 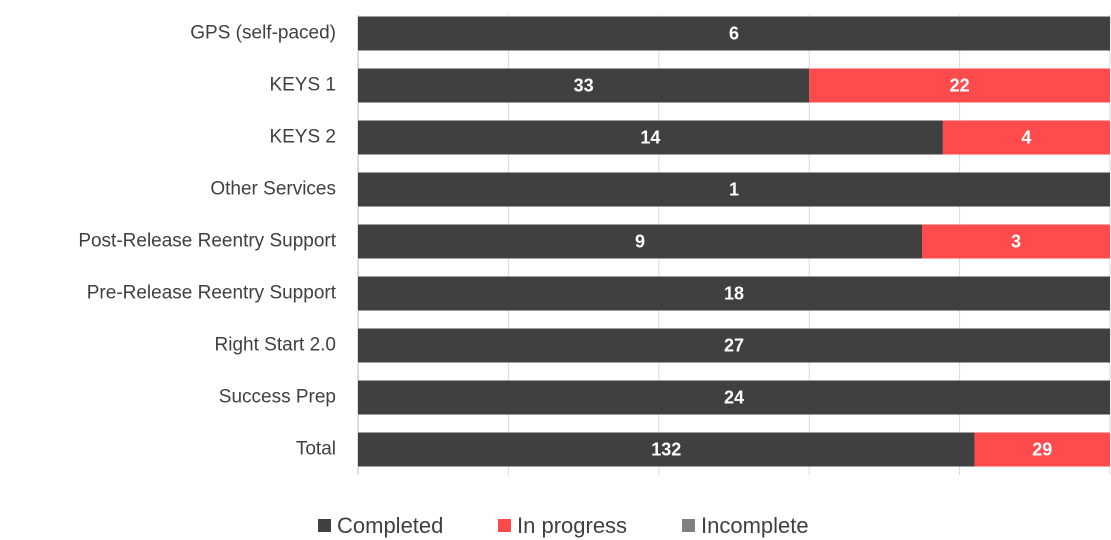 I want to click on category-label: Other Services, so click(x=273, y=189).